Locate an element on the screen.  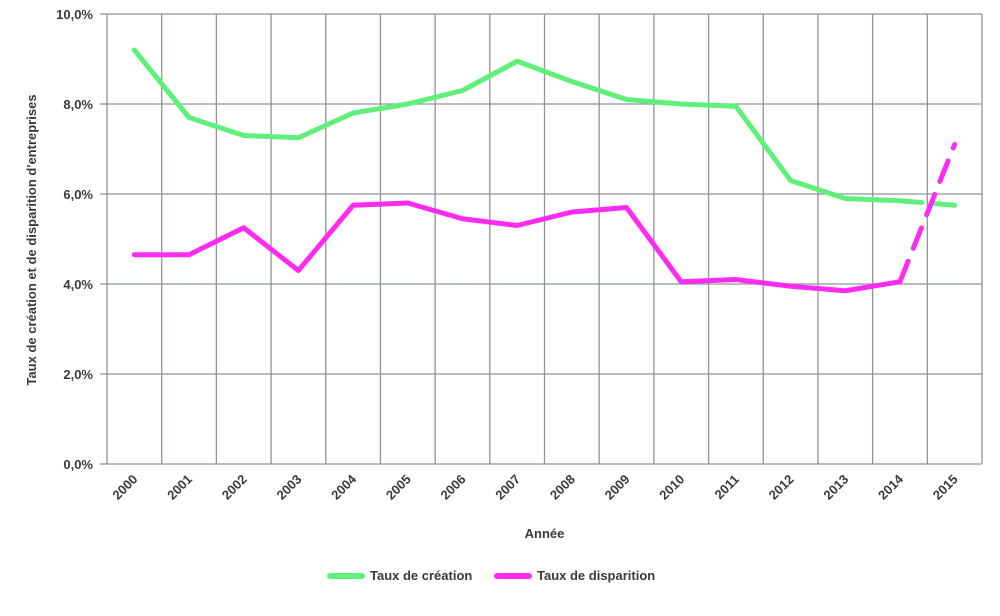
legend: Taux de création Taux de disparition is located at coordinates (491, 575).